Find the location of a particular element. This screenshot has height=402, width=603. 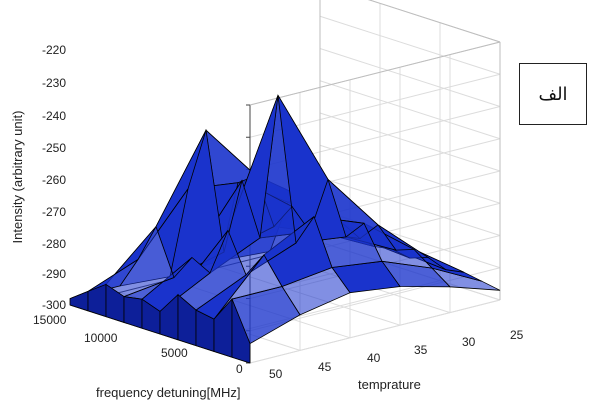

y-tick-label: 35 is located at coordinates (421, 350).